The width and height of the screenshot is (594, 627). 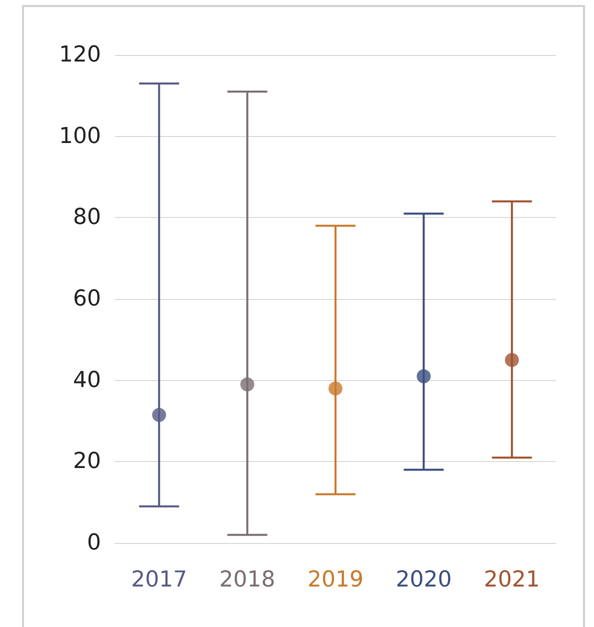 I want to click on x-tick-label: 2017, so click(x=159, y=580).